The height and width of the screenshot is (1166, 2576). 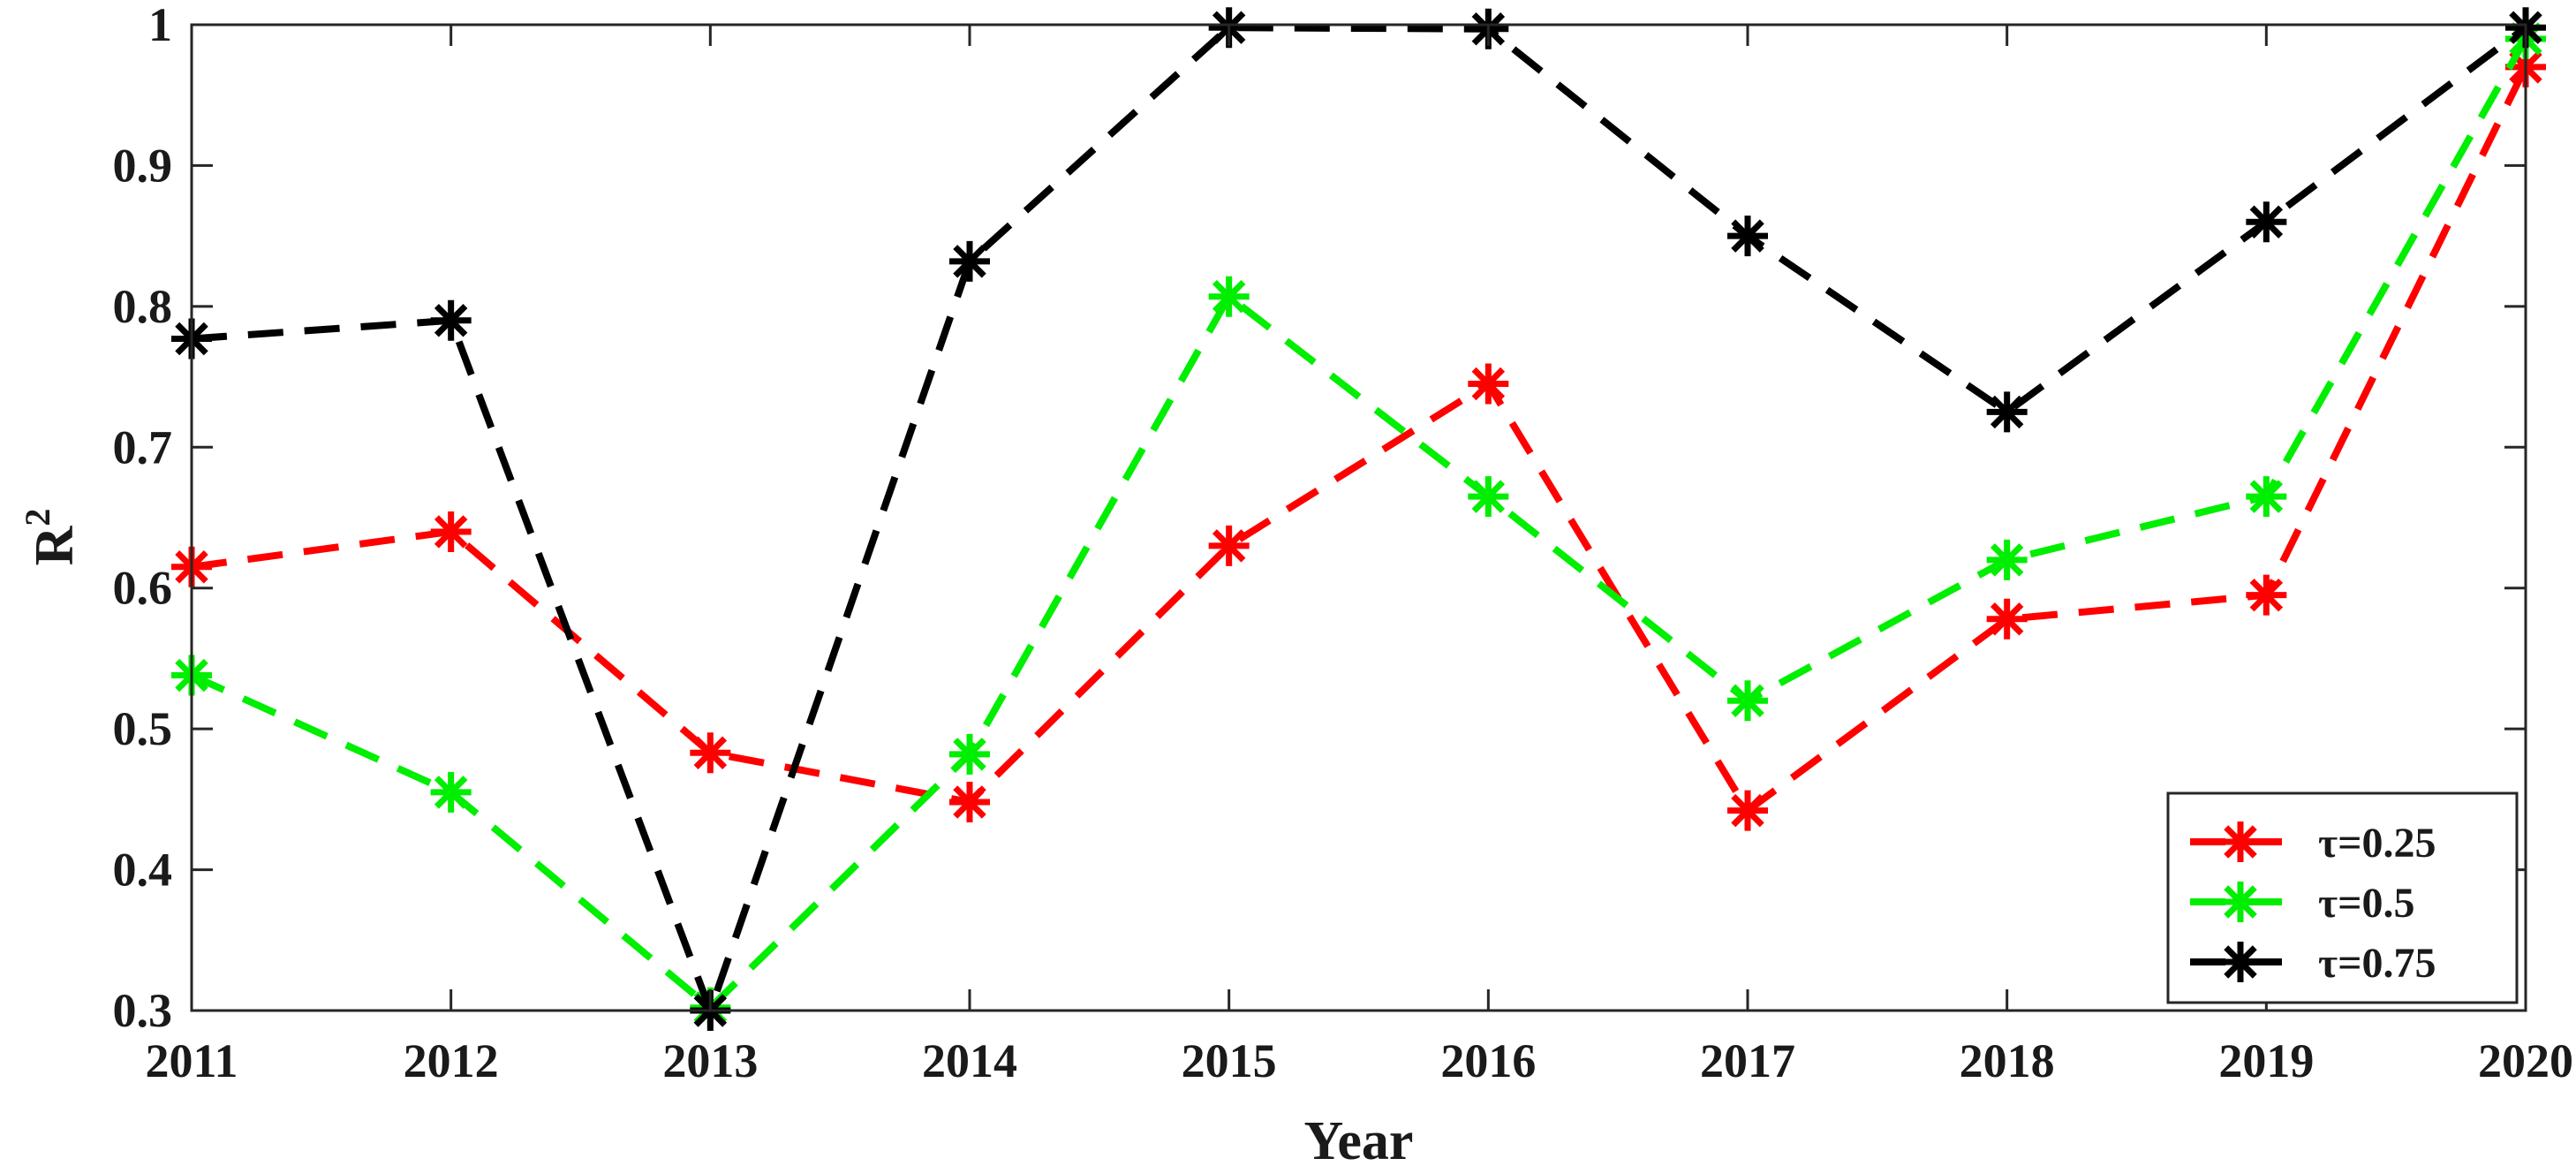 What do you see at coordinates (1359, 1138) in the screenshot?
I see `x-axis-title: Year` at bounding box center [1359, 1138].